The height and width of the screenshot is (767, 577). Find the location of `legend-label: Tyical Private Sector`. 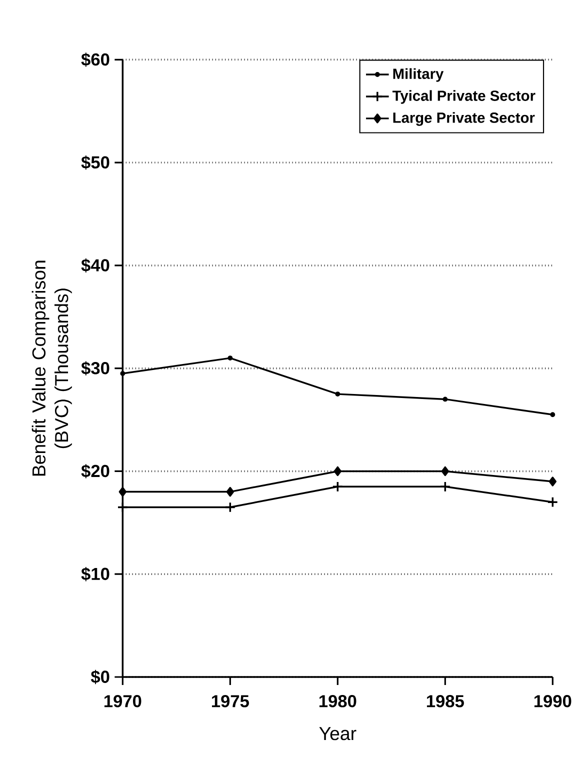

legend-label: Tyical Private Sector is located at coordinates (464, 97).